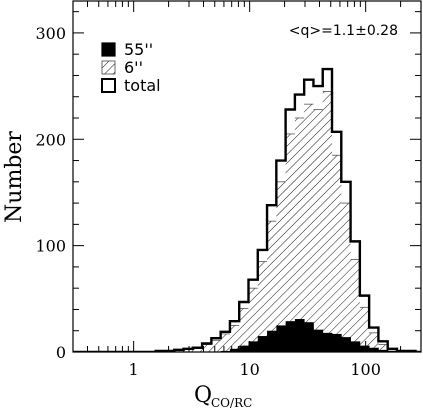 The height and width of the screenshot is (412, 423). I want to click on legend: 55''6''total, so click(131, 67).